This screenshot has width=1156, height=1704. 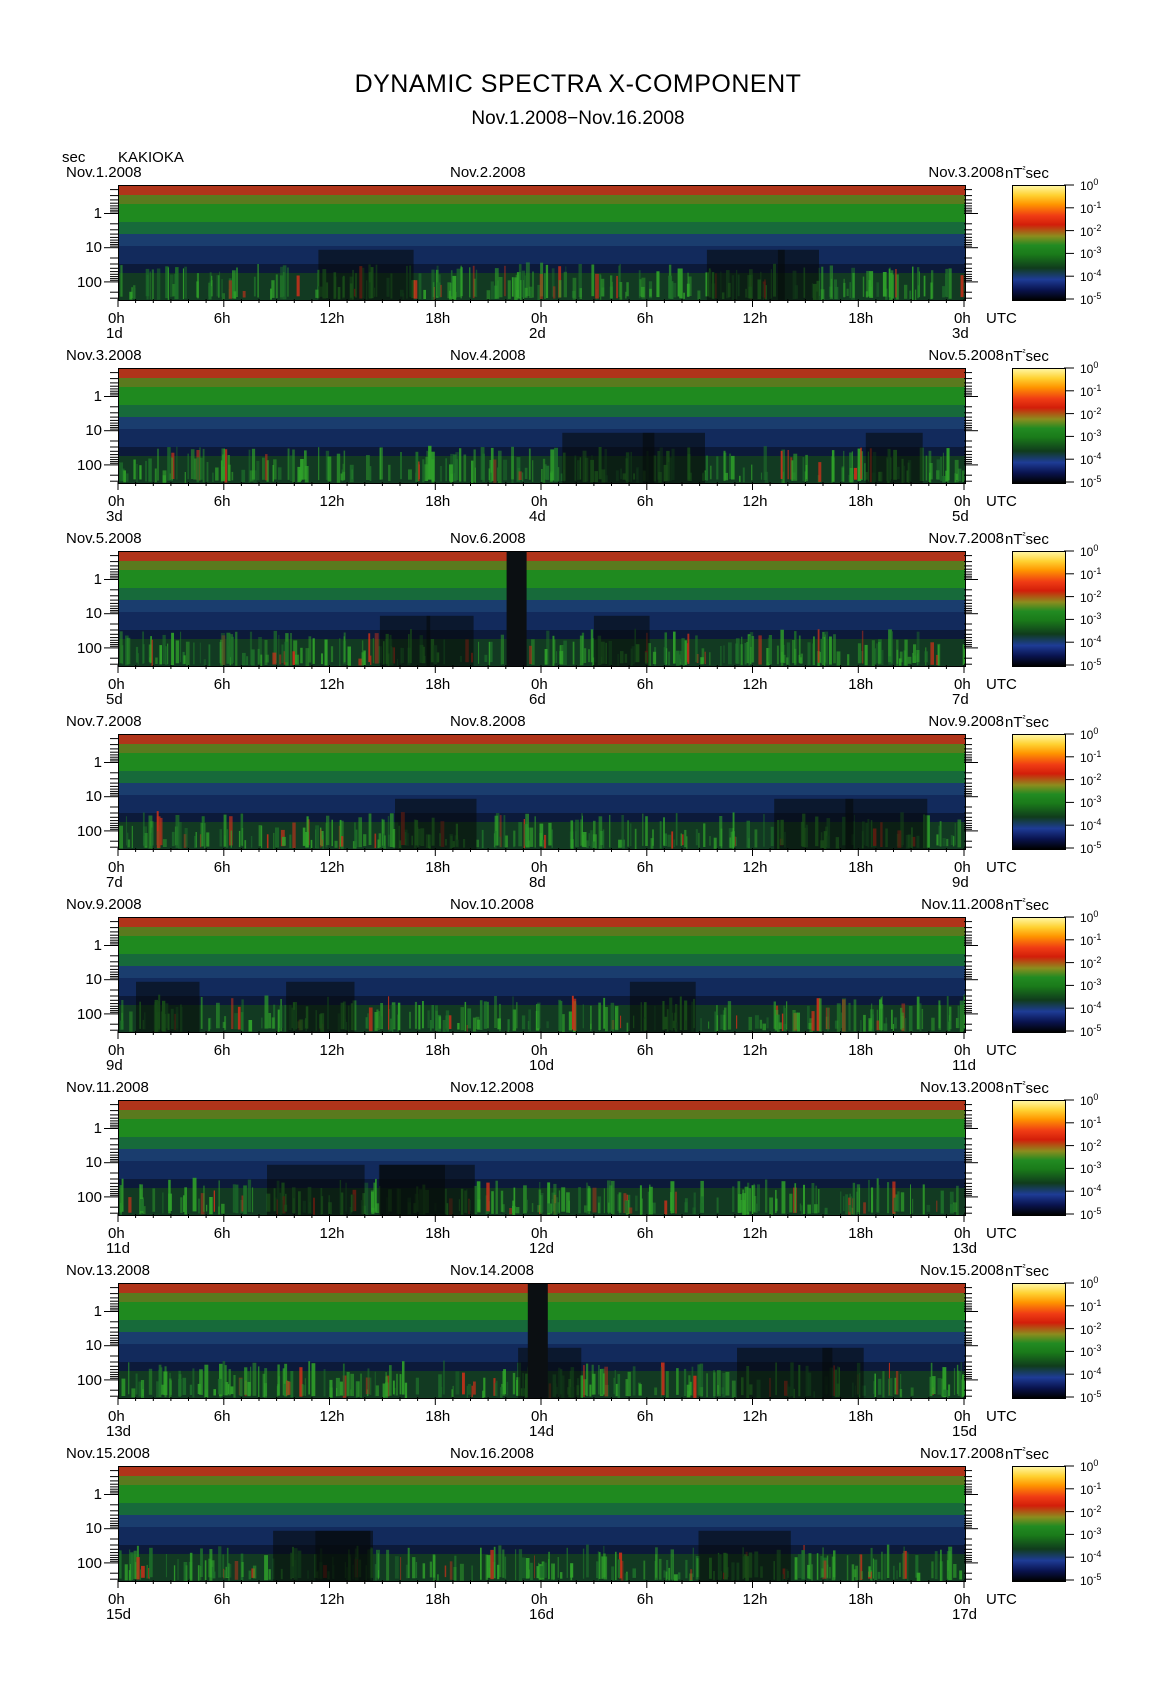 I want to click on date-mid-label: Nov.2.2008, so click(x=488, y=172).